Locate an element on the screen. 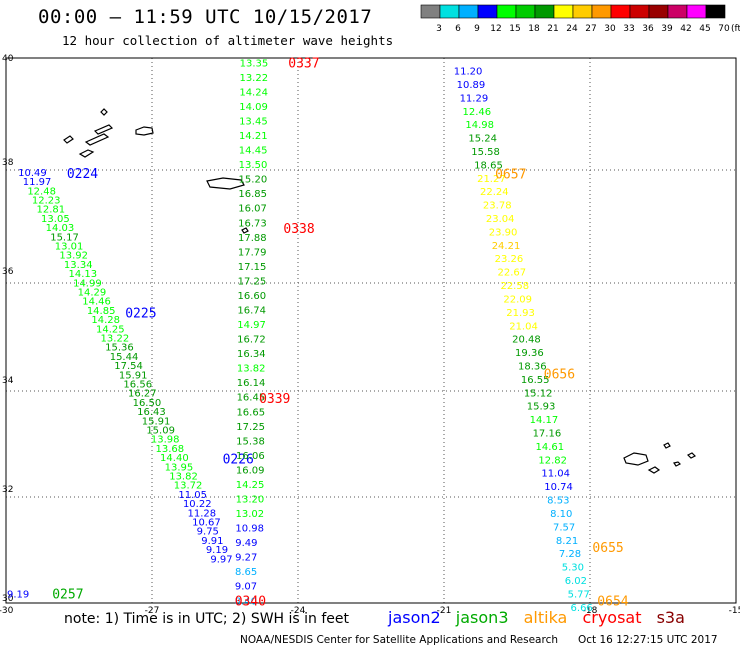 The image size is (740, 650). swh-value: 17.79 is located at coordinates (252, 252).